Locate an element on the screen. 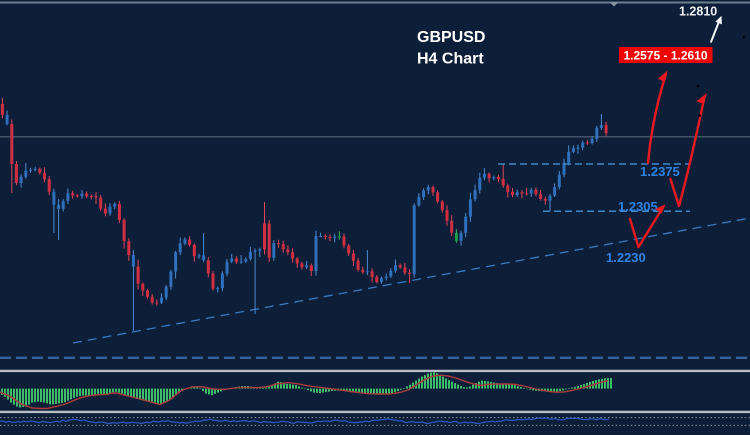 This screenshot has height=435, width=750. svg-text: 1.2375 is located at coordinates (660, 171).